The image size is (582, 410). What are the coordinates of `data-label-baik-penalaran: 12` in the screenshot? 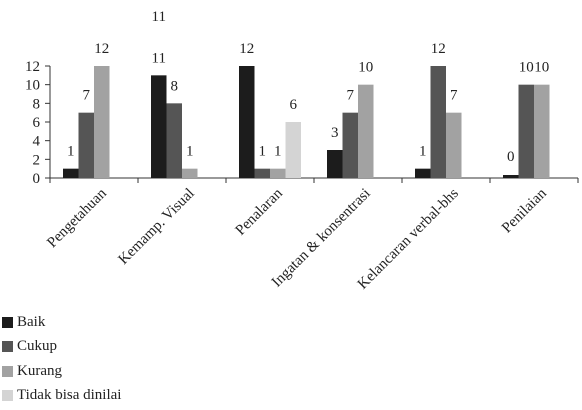 It's located at (246, 49).